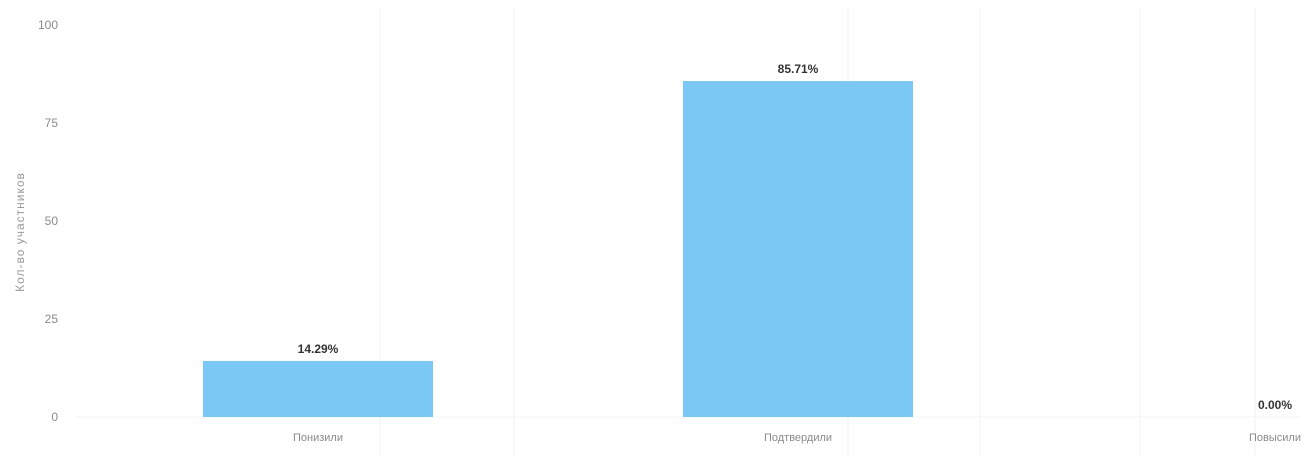  I want to click on y-axis-title: Кол-во участников, so click(20, 232).